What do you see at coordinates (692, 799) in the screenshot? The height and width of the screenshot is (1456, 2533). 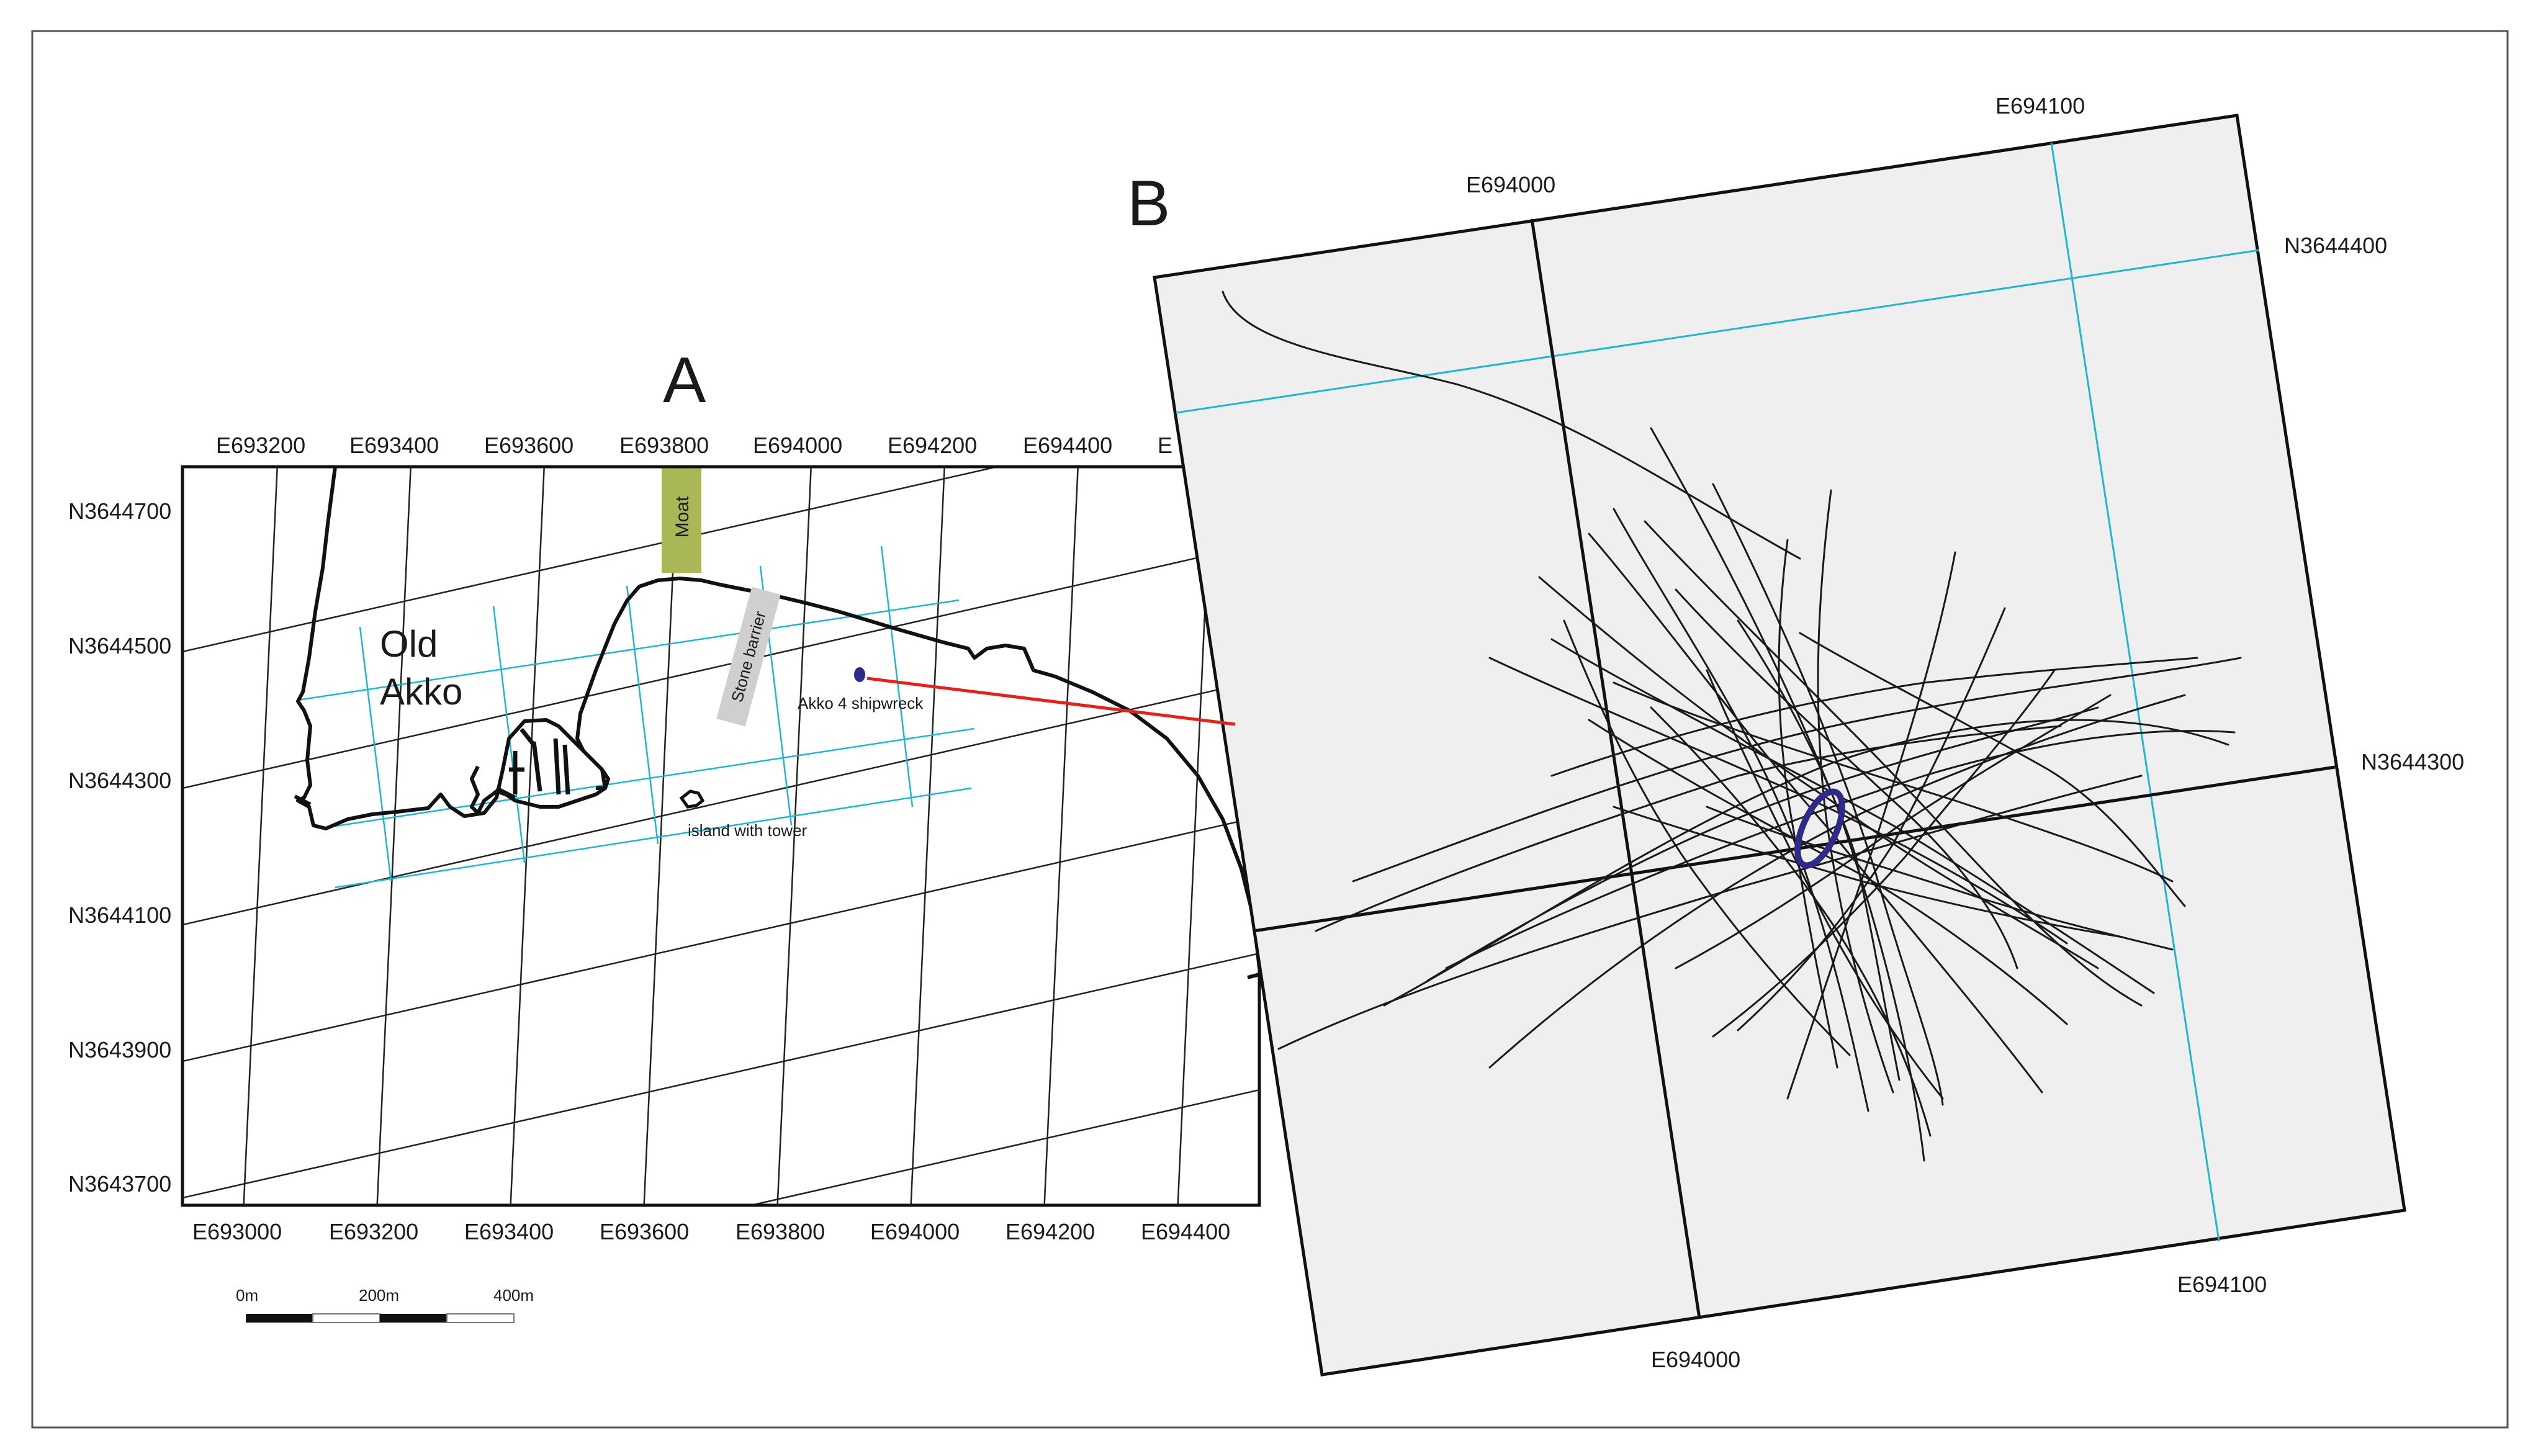 I see `island-with-tower-shape` at bounding box center [692, 799].